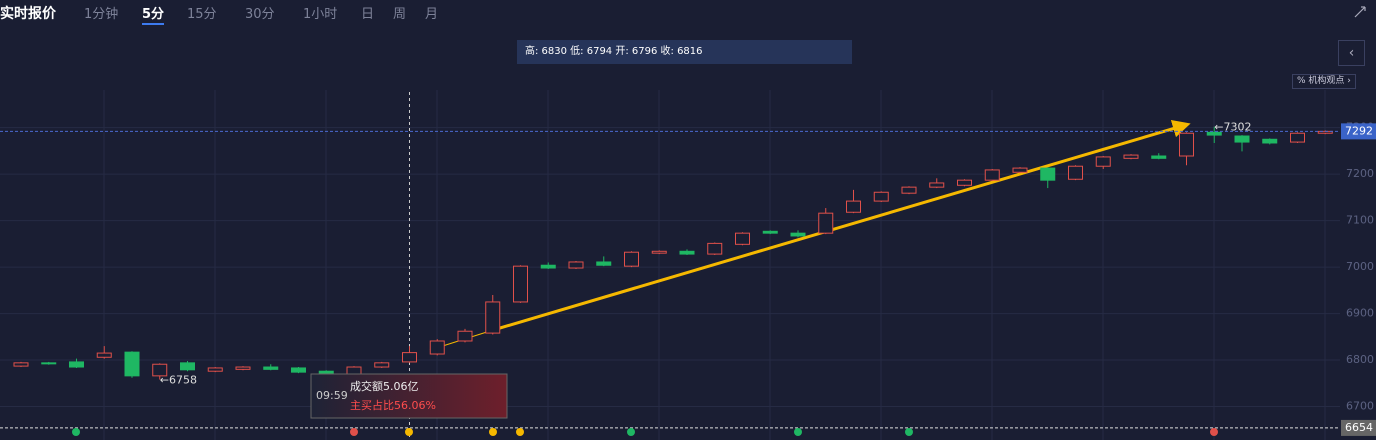 The image size is (1376, 440). I want to click on expand-icon, so click(1360, 12).